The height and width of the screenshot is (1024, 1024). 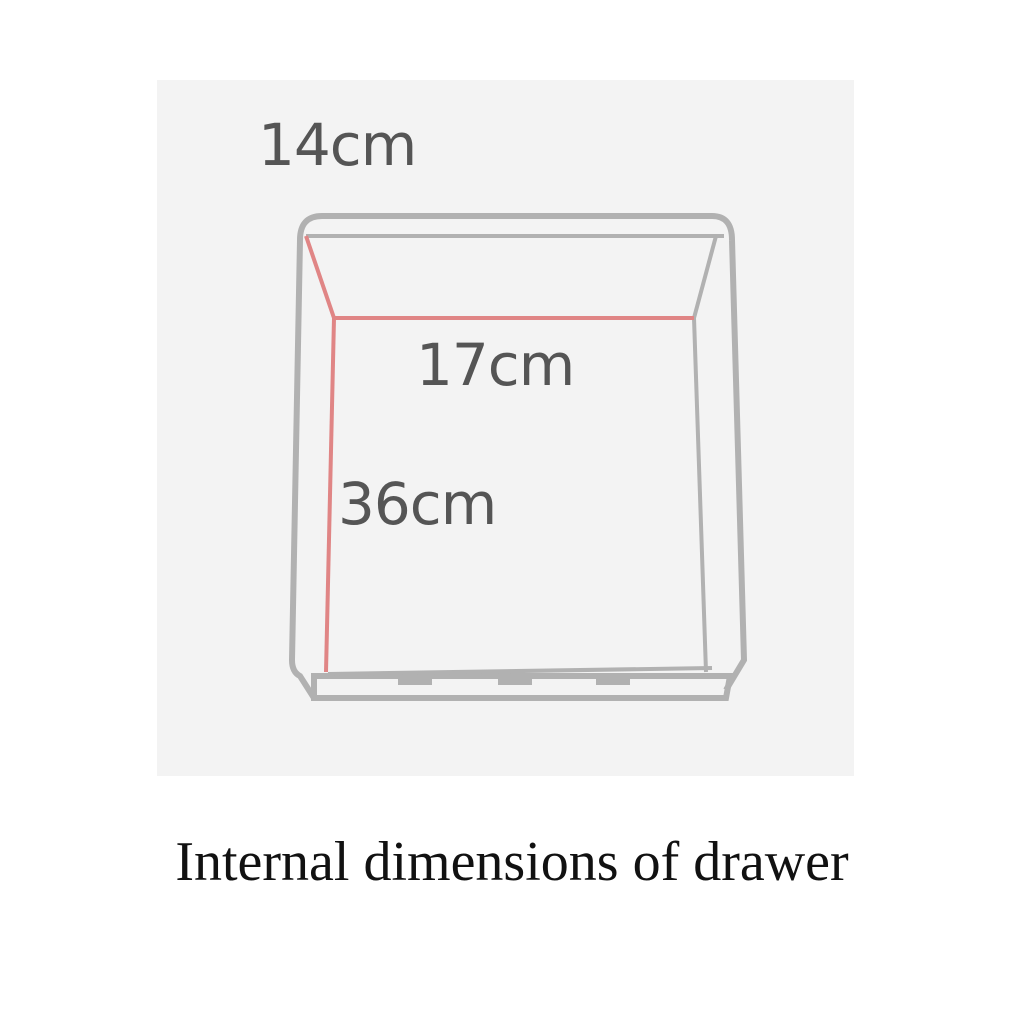 What do you see at coordinates (704, 454) in the screenshot?
I see `drawer-right-inner-edge` at bounding box center [704, 454].